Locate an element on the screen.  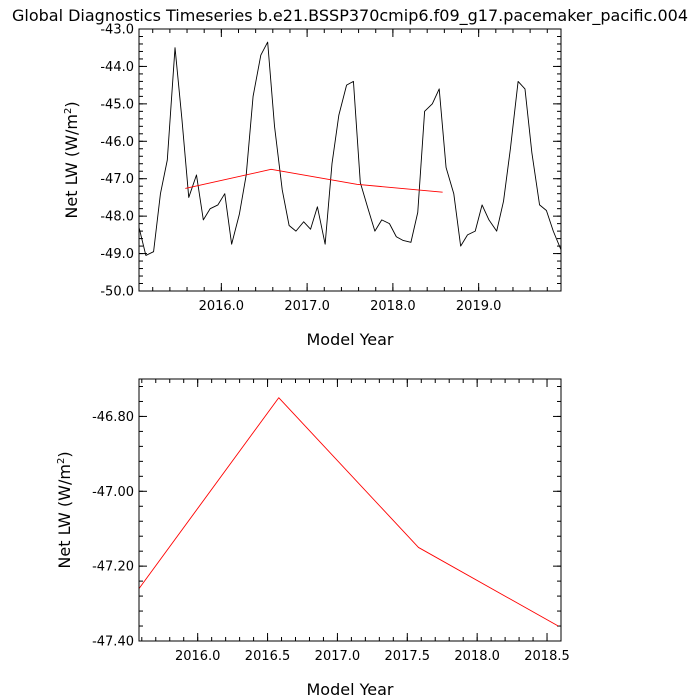
x-tick-label: 2018.5 is located at coordinates (547, 656).